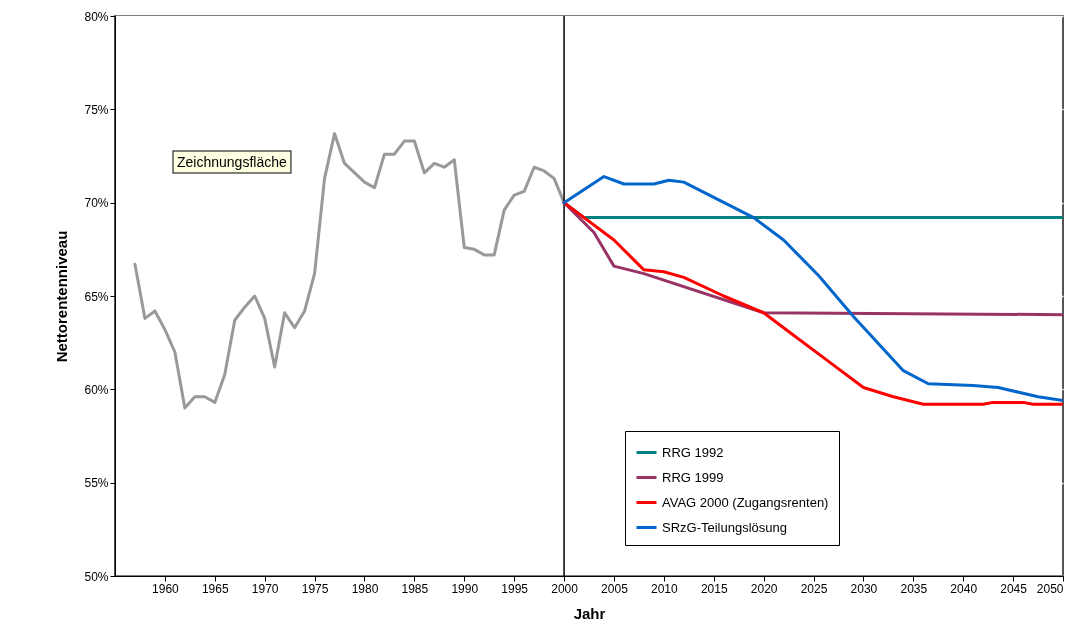  I want to click on x-tick-label: 2040, so click(964, 588).